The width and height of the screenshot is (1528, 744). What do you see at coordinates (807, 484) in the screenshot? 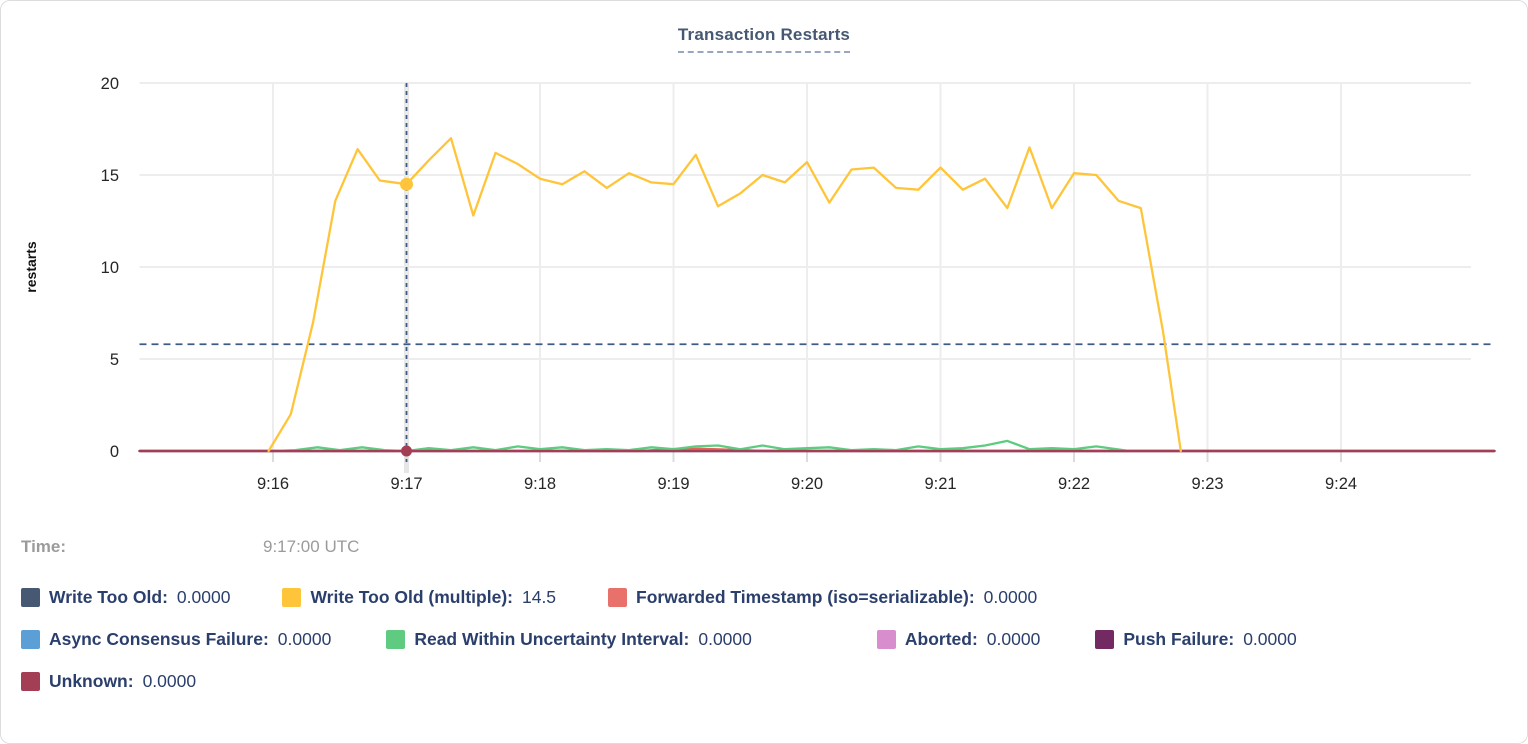
I see `x-tick-label: 9:20` at bounding box center [807, 484].